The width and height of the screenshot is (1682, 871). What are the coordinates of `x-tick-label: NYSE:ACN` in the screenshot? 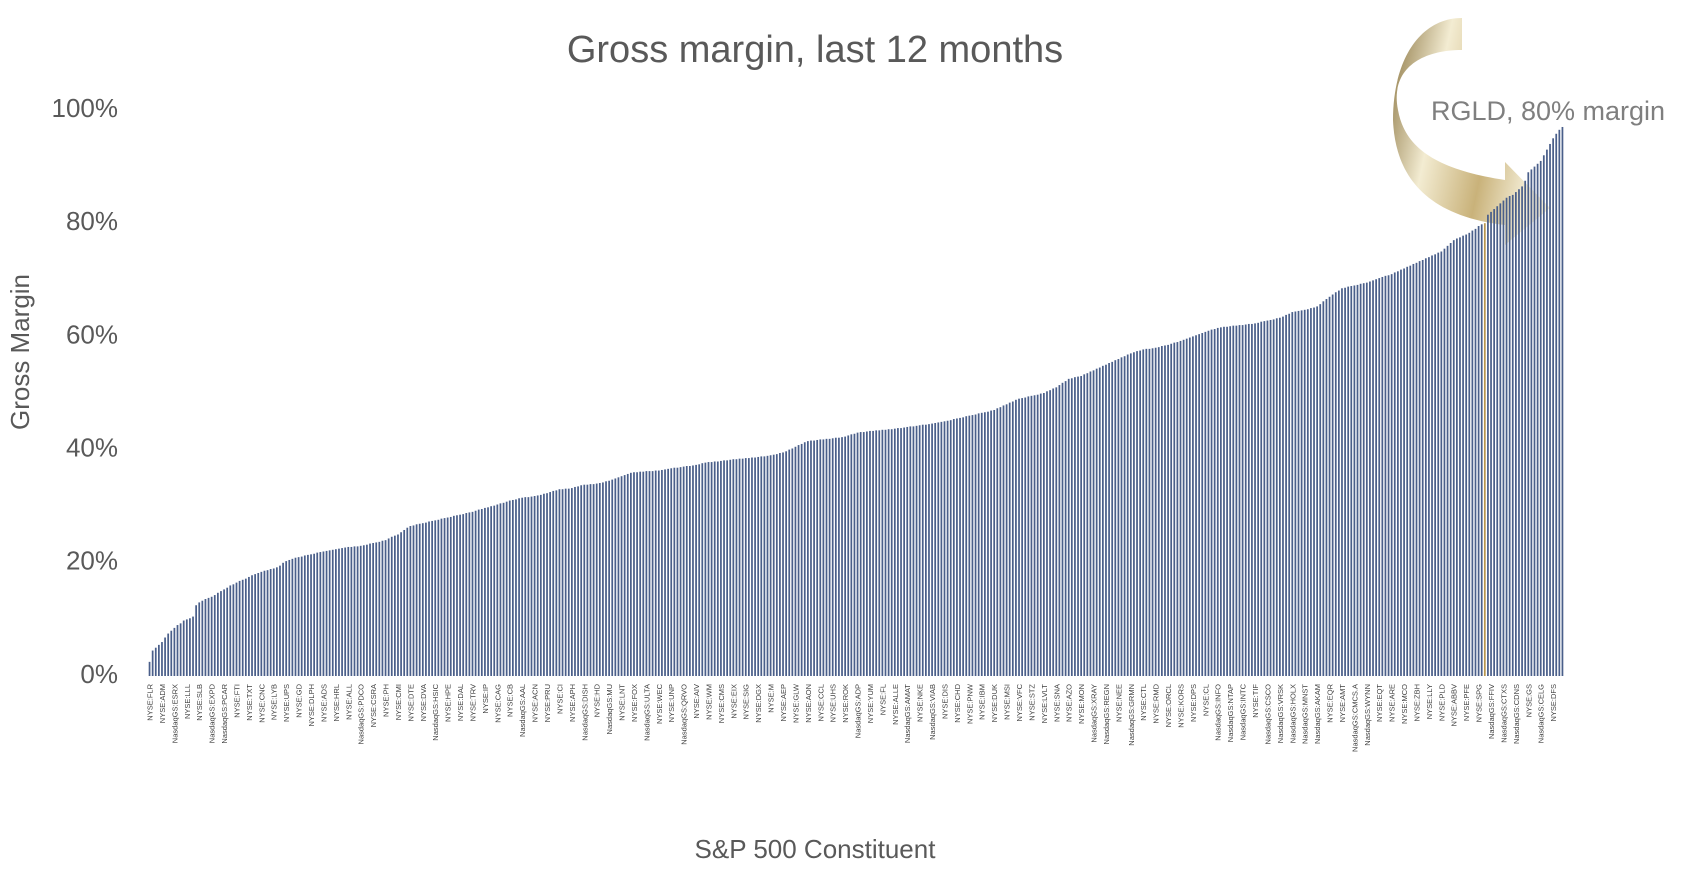 It's located at (535, 703).